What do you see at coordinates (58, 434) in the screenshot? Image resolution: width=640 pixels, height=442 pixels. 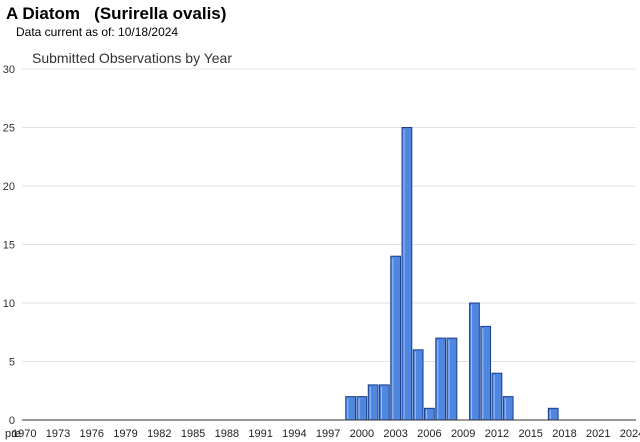 I see `x-tick-label: 1973` at bounding box center [58, 434].